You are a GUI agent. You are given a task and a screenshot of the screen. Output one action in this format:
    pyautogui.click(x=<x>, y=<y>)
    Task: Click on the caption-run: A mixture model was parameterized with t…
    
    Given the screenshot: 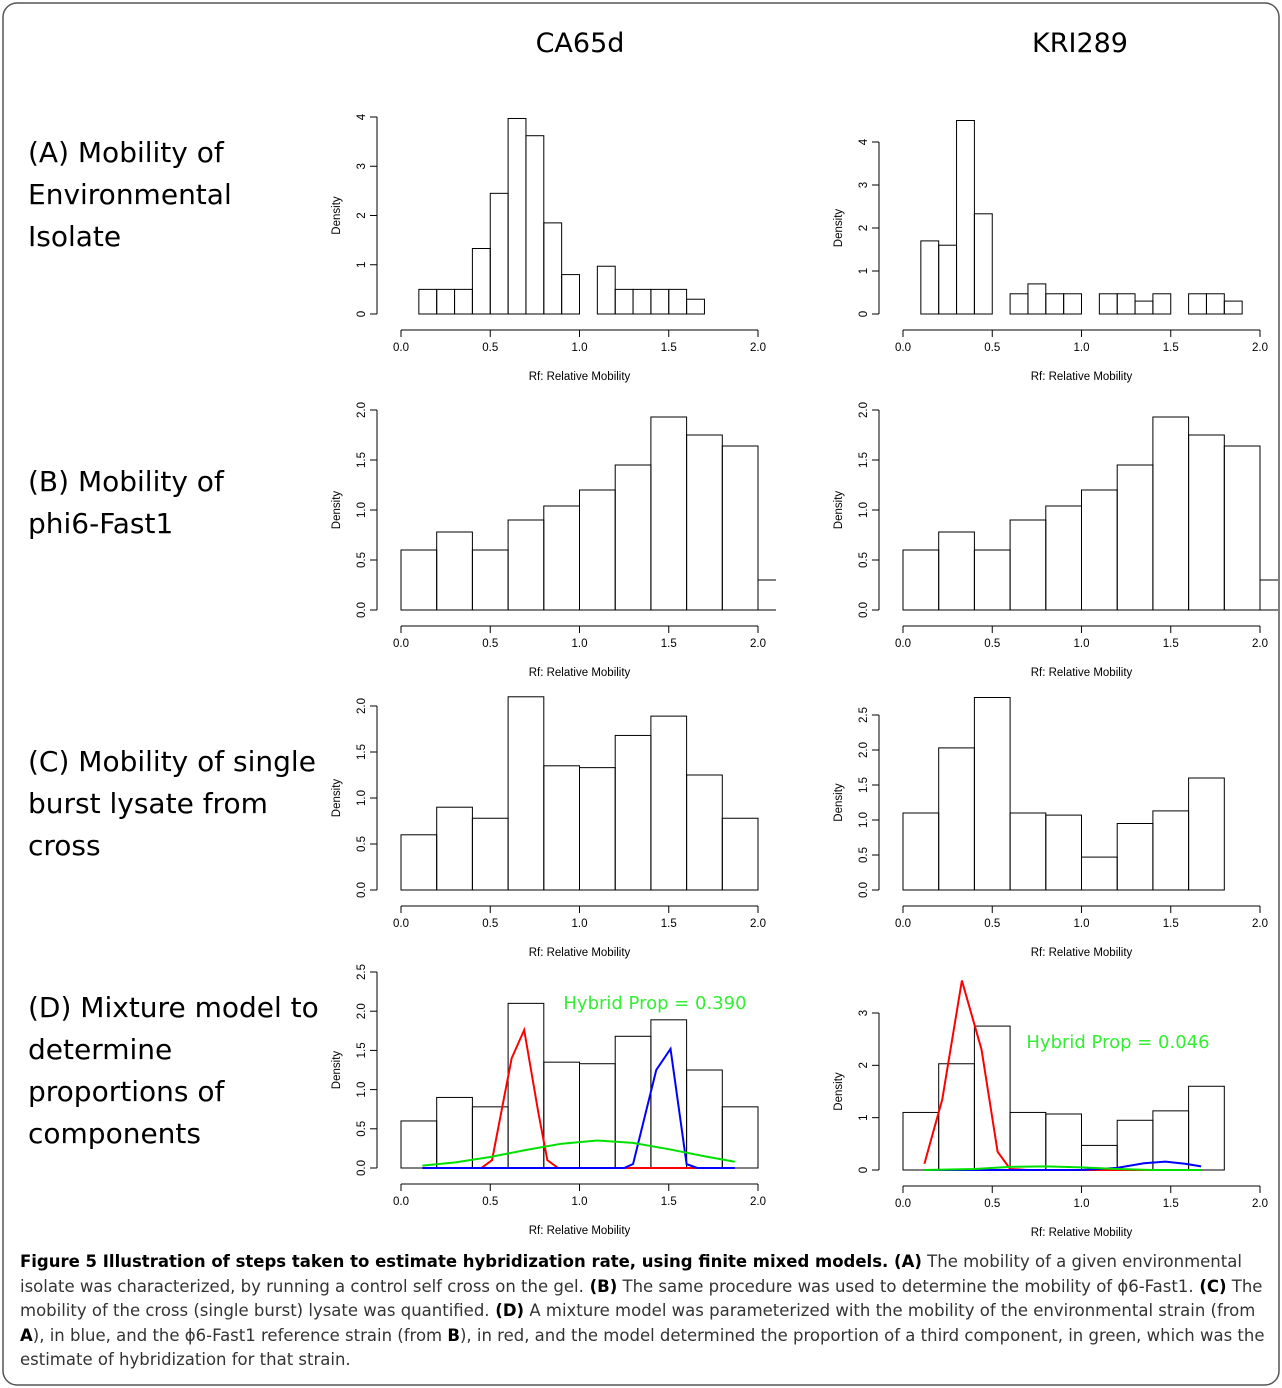 What is the action you would take?
    pyautogui.click(x=890, y=1310)
    